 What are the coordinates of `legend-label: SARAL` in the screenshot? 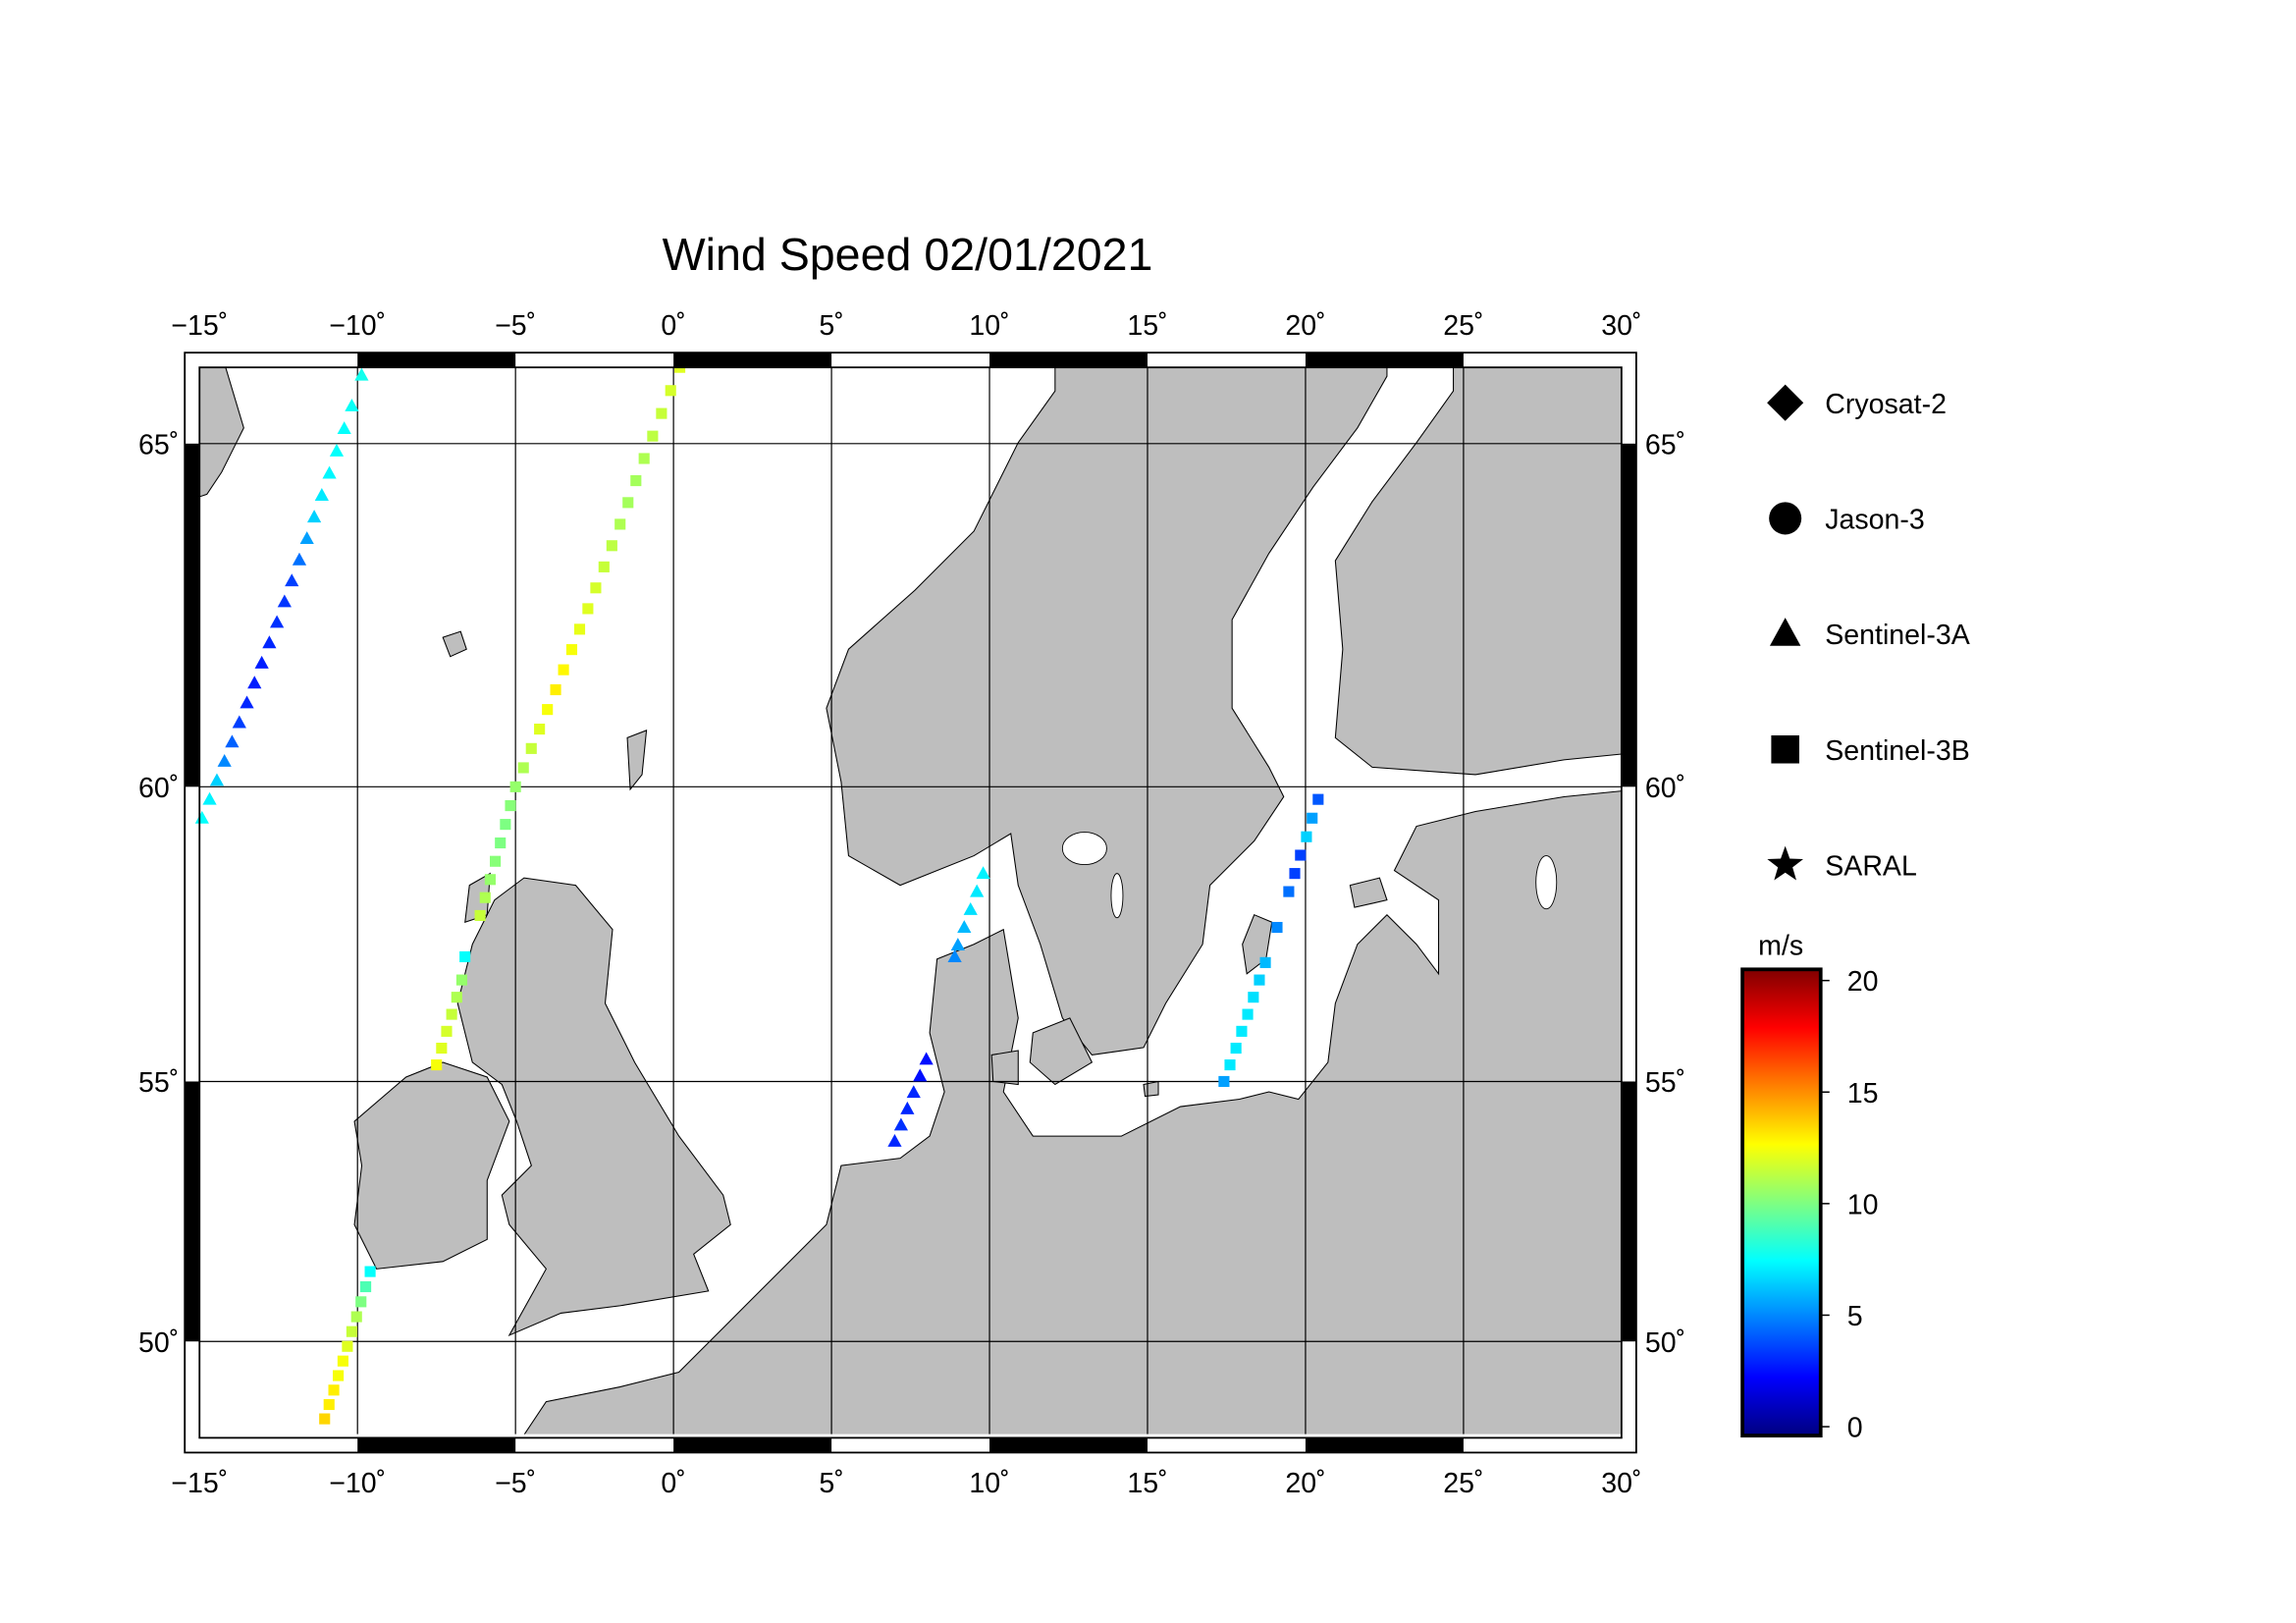 It's located at (1871, 866).